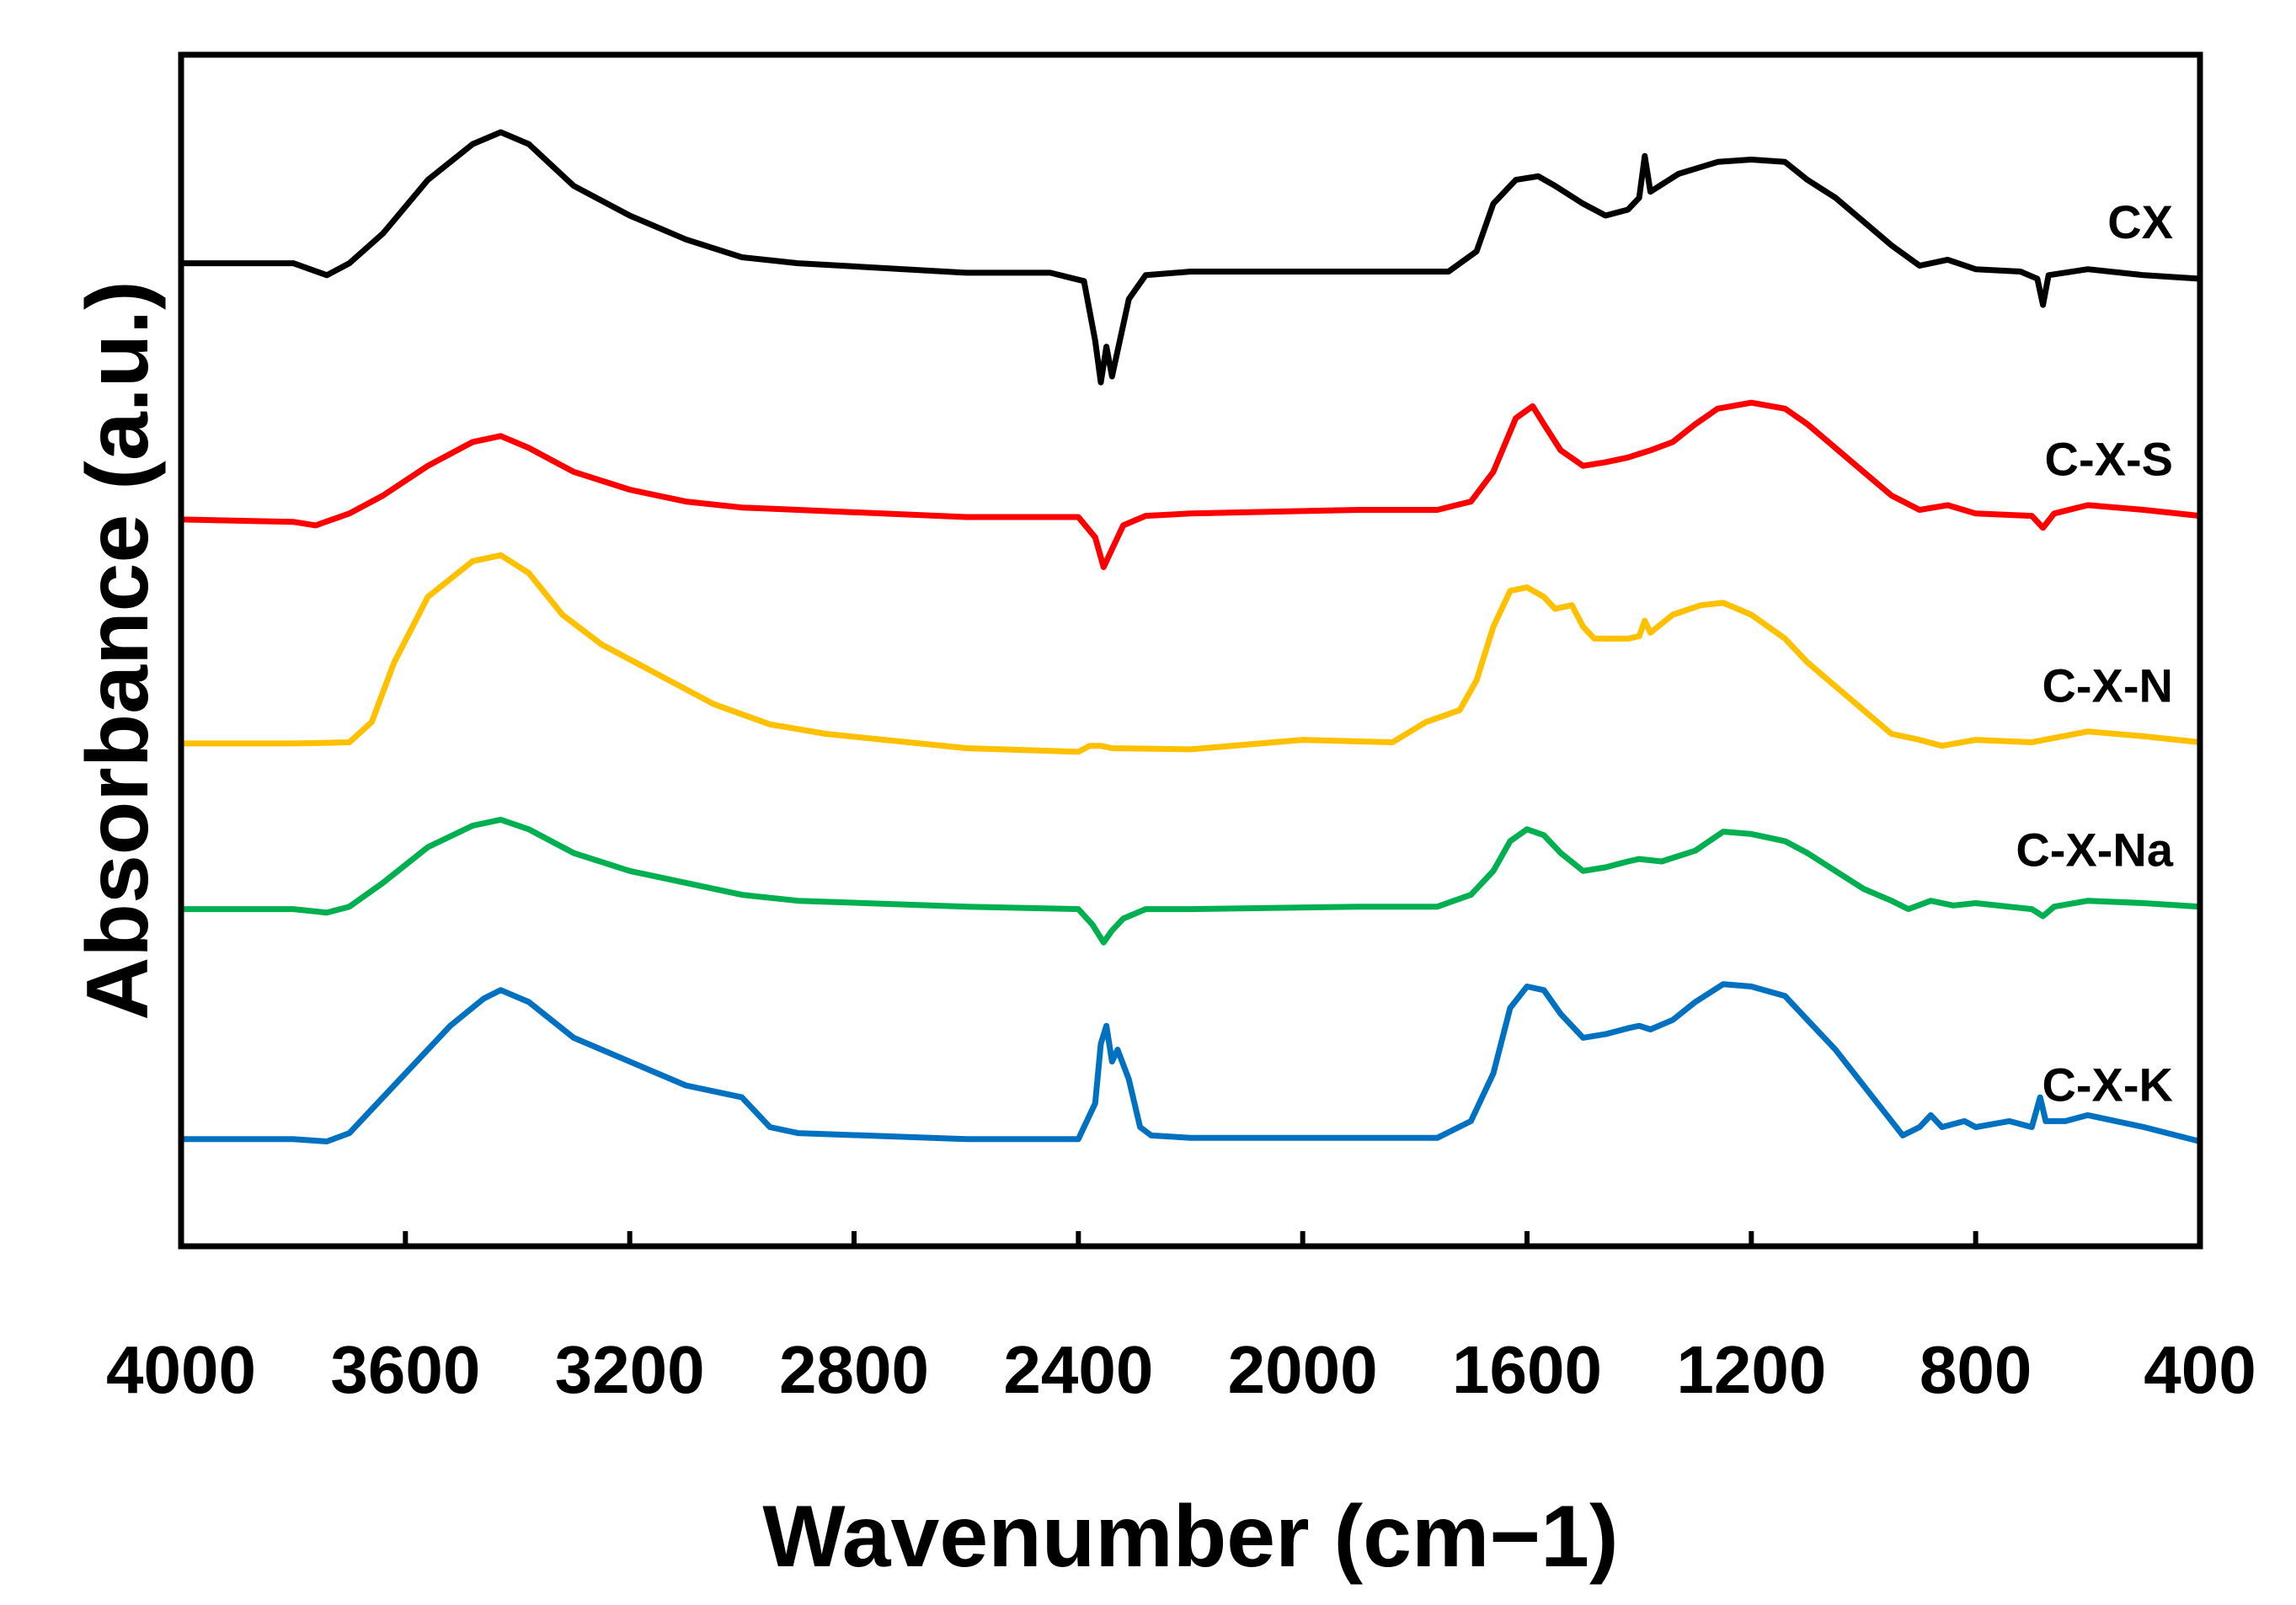 The width and height of the screenshot is (2296, 1605). Describe the element at coordinates (1190, 1062) in the screenshot. I see `series-line-c-x-k` at that location.